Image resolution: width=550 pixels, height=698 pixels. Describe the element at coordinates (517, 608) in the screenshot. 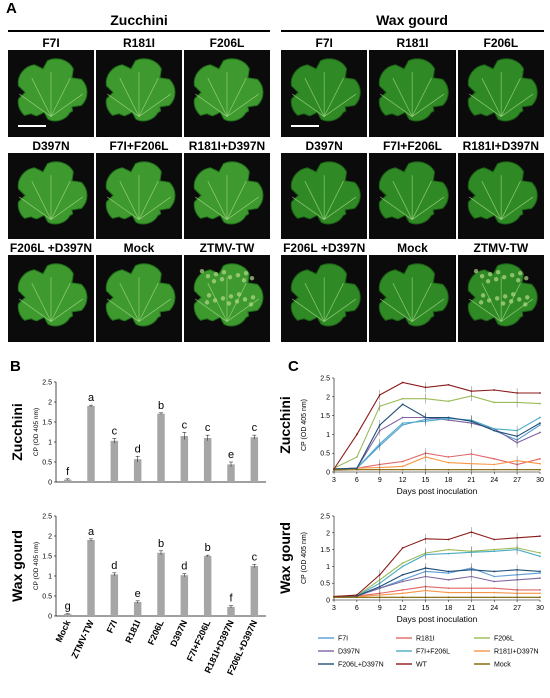

I see `x-tick-label: 27` at that location.